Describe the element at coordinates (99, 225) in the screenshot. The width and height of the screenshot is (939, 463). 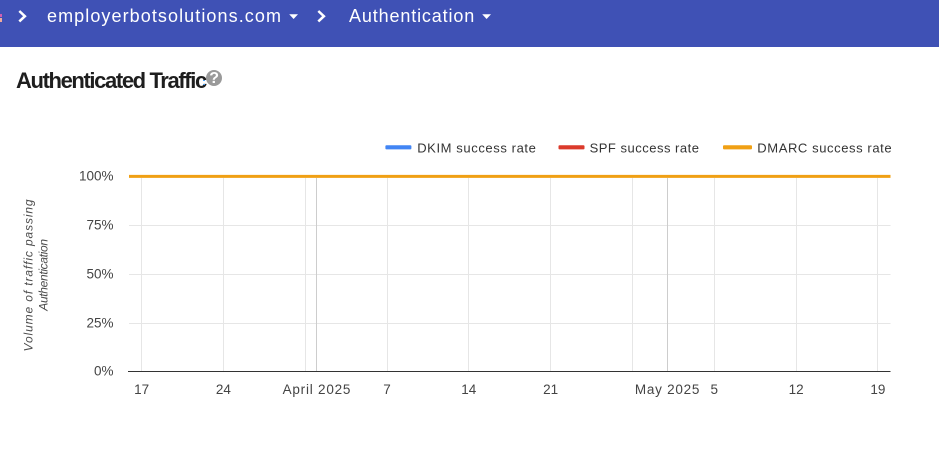
I see `svg-text: 75%` at that location.